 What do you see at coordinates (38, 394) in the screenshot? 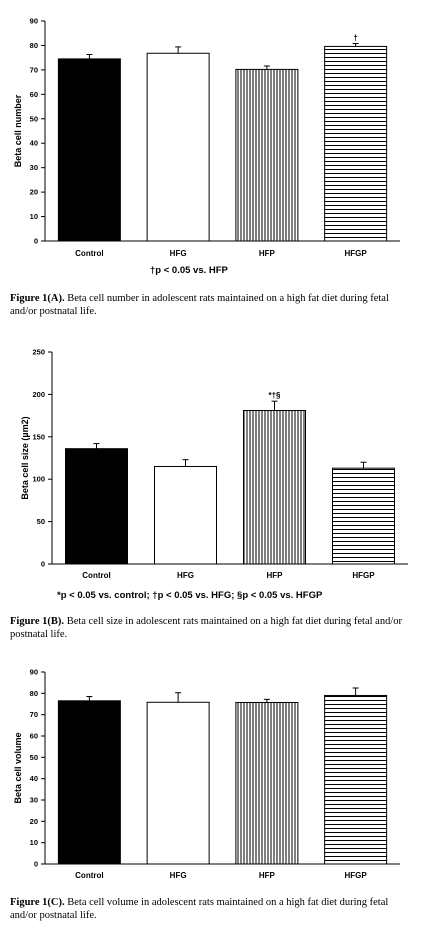
I see `y-tick-label: 200` at bounding box center [38, 394].